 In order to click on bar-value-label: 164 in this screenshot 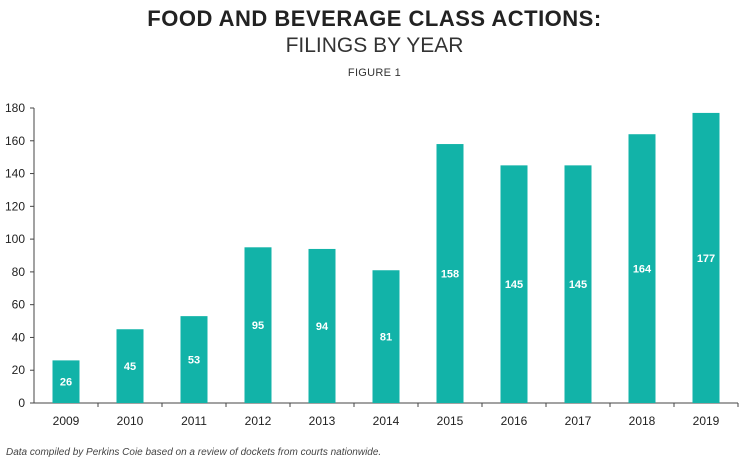, I will do `click(642, 270)`.